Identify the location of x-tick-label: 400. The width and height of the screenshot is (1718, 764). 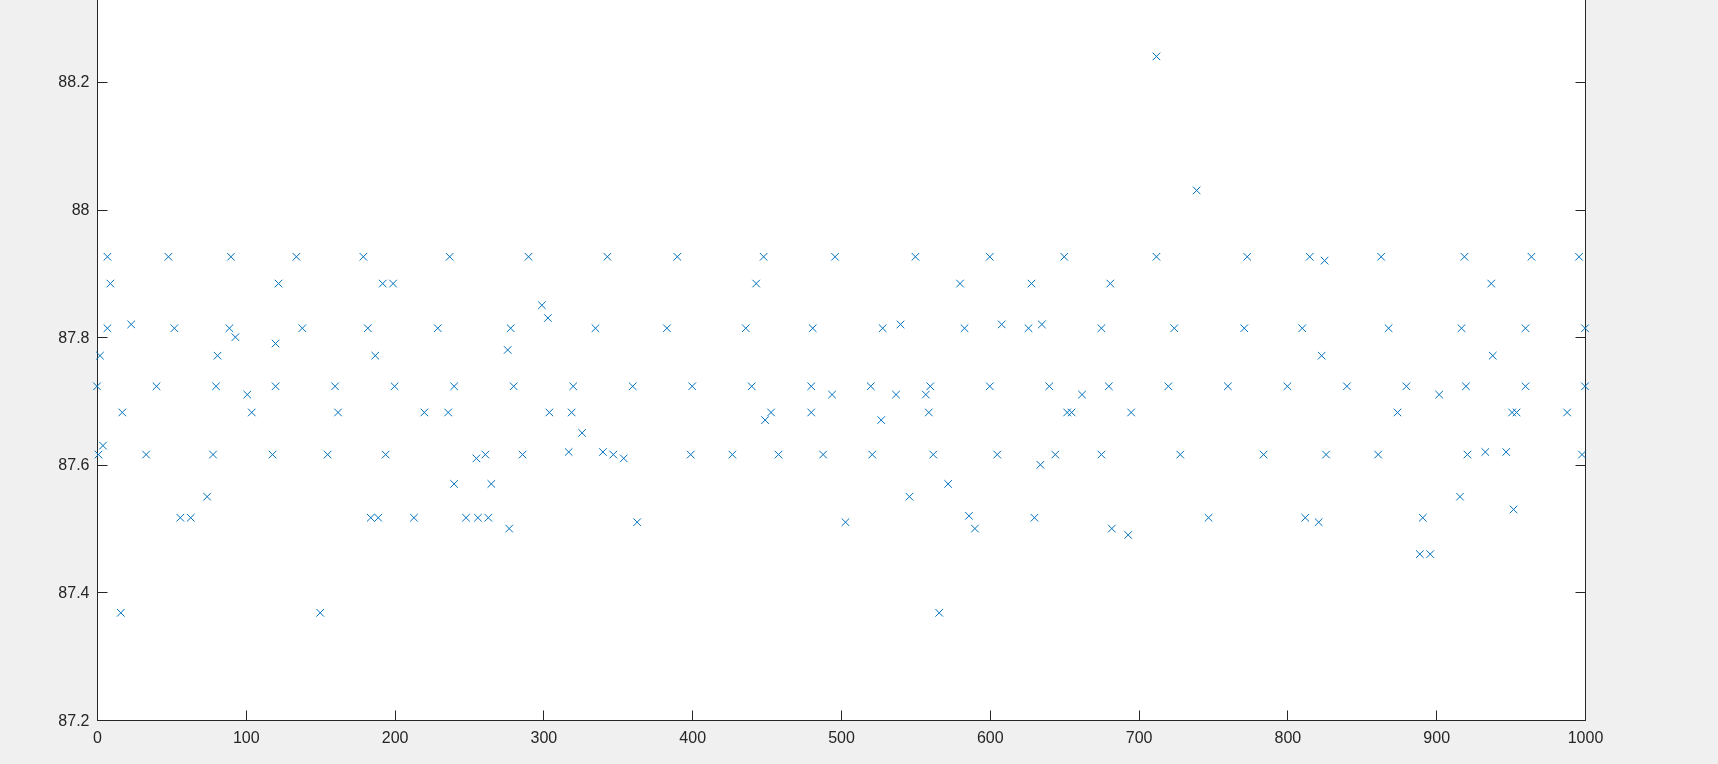
(693, 737).